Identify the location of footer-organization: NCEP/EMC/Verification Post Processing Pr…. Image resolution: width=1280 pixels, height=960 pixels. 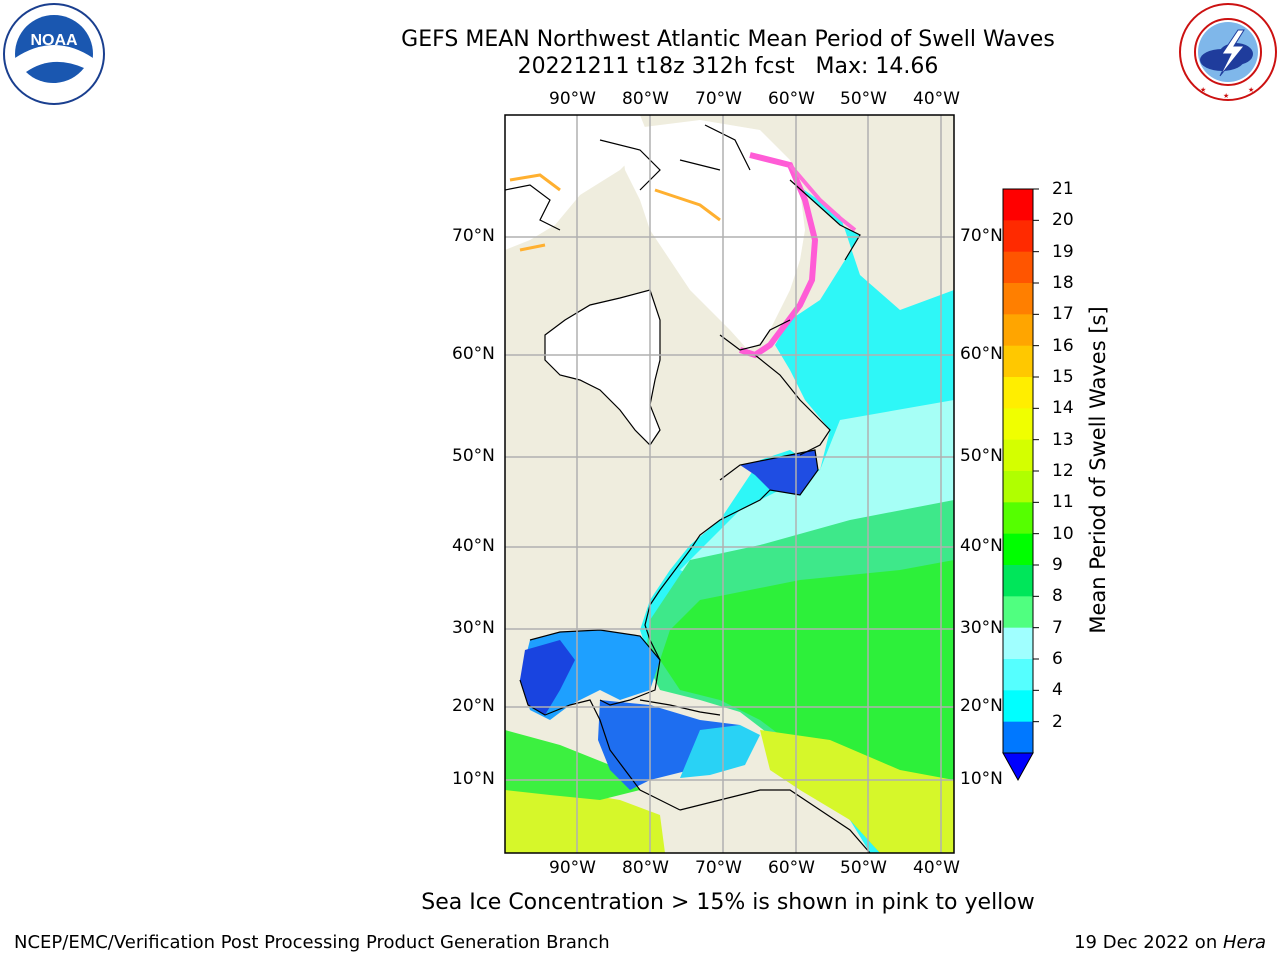
(312, 942).